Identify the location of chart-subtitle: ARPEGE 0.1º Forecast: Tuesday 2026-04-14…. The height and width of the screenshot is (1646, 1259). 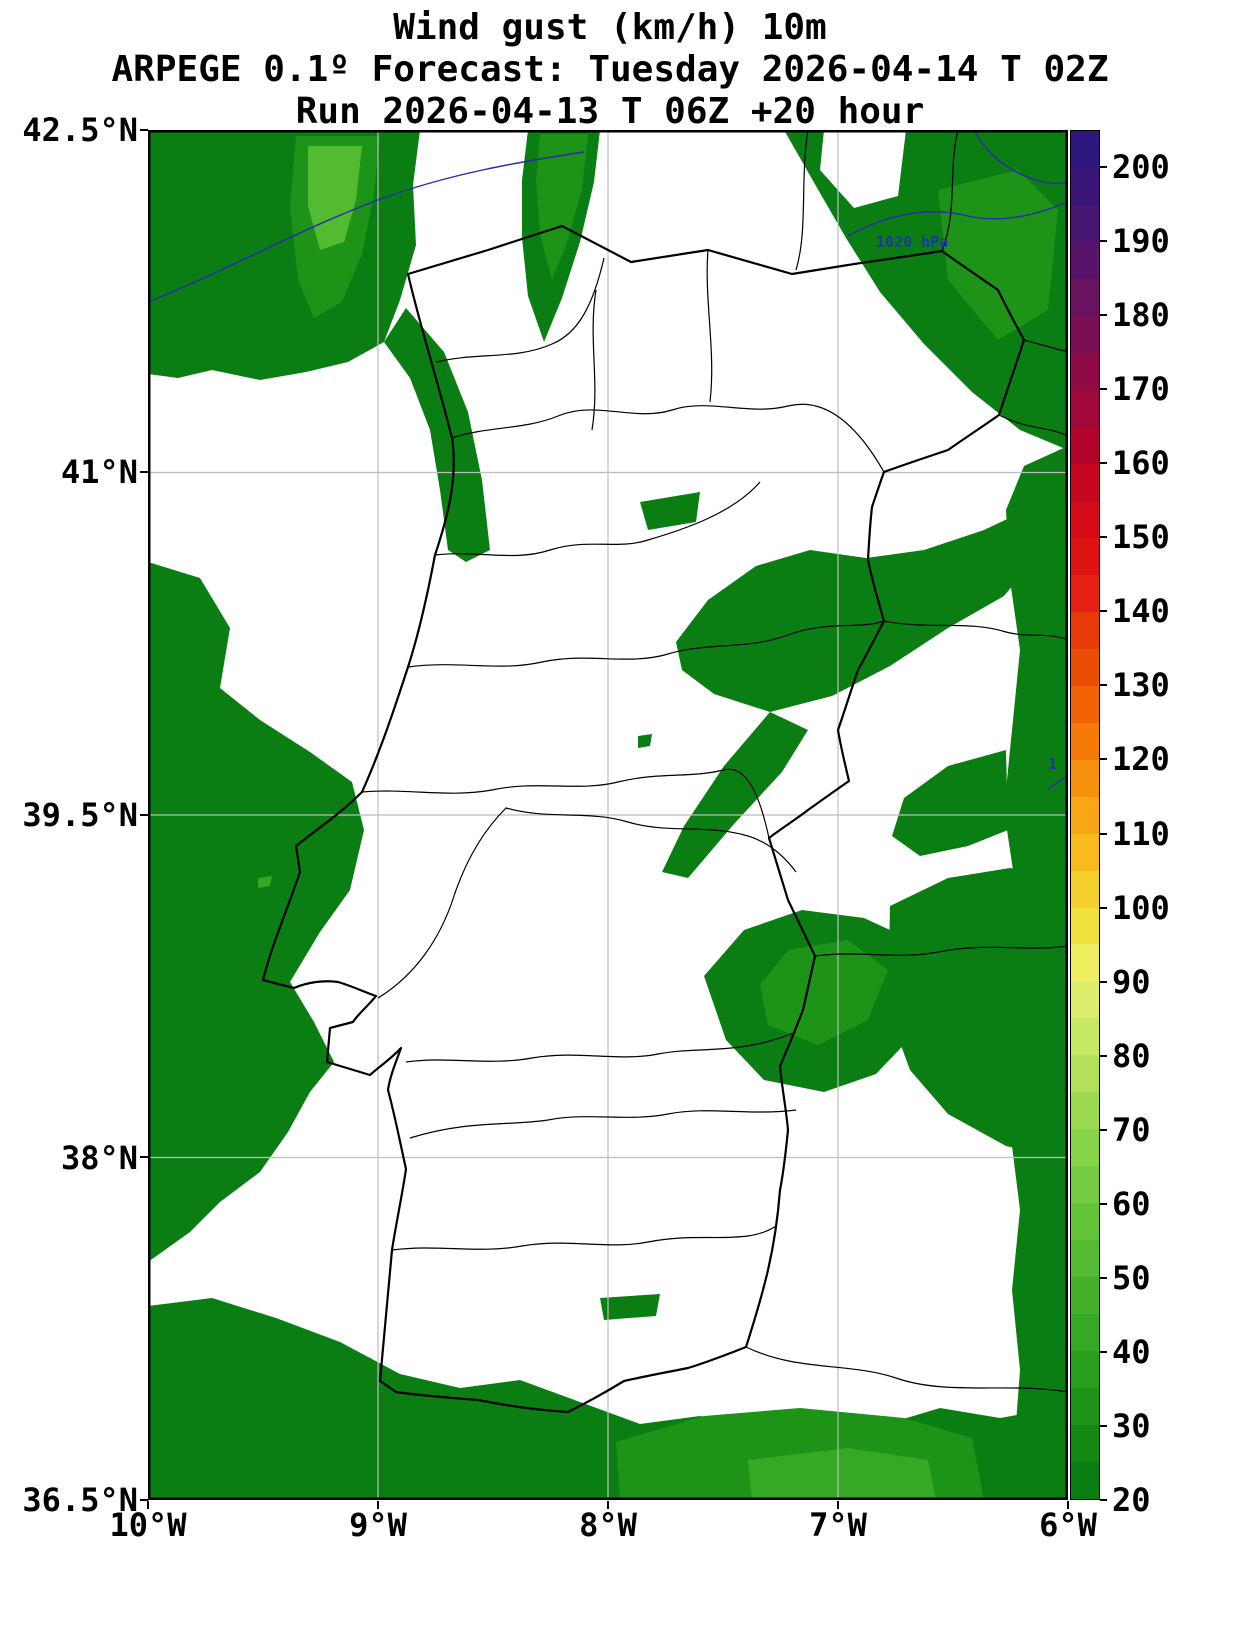
(610, 69).